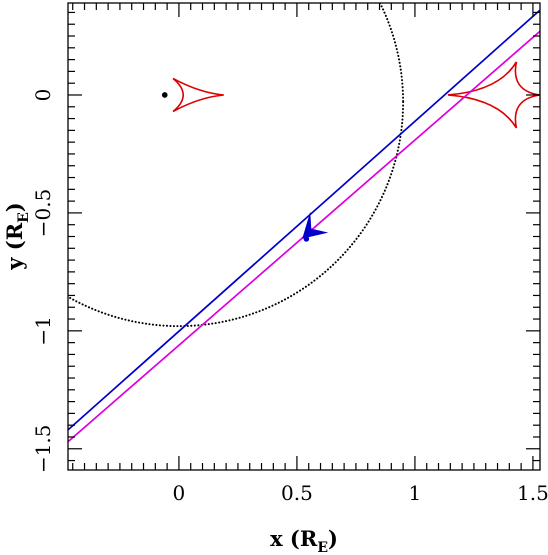 Image resolution: width=548 pixels, height=555 pixels. What do you see at coordinates (315, 225) in the screenshot?
I see `direction-arrow` at bounding box center [315, 225].